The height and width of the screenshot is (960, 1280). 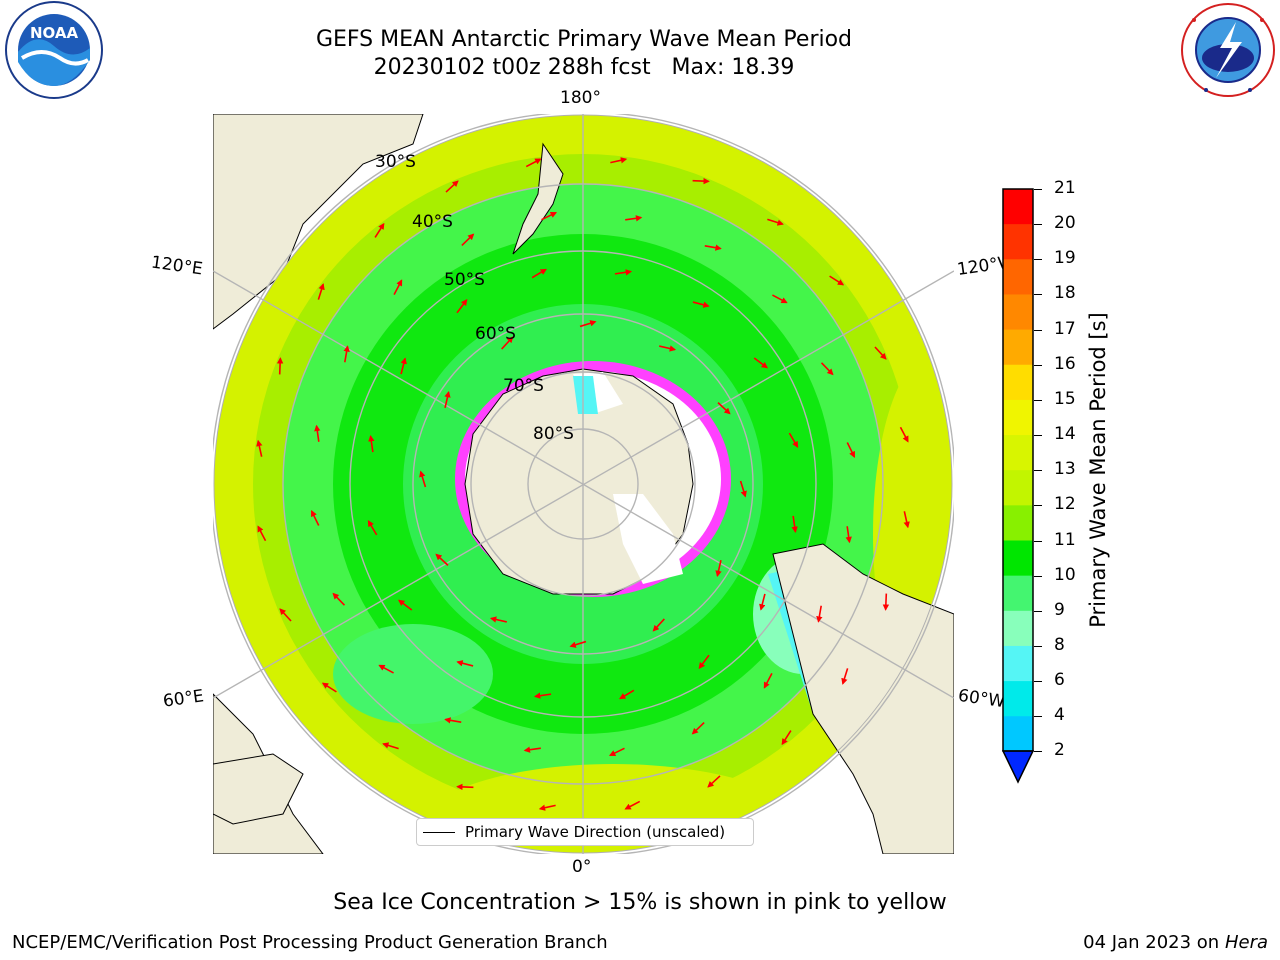 I want to click on colorbar-tick-label: 2, so click(x=1059, y=750).